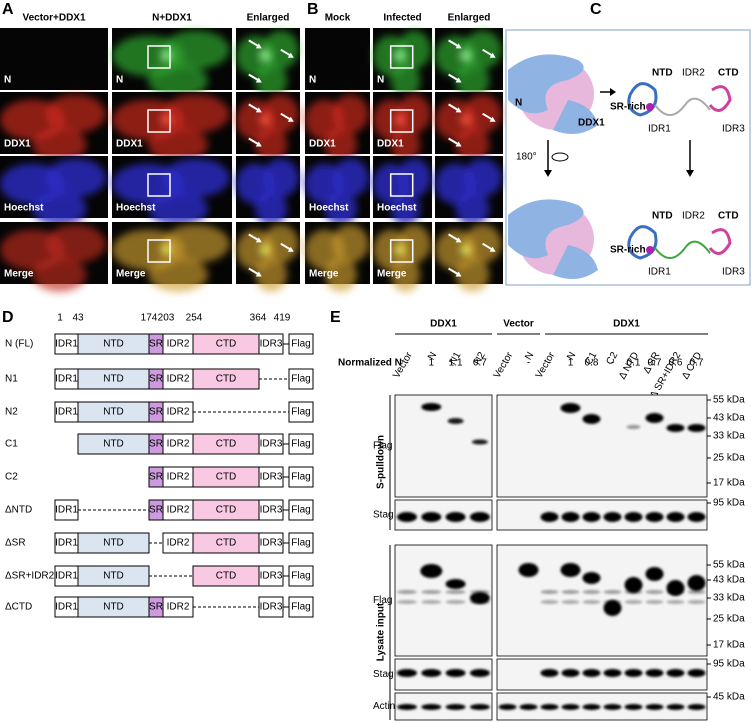 This screenshot has height=723, width=755. What do you see at coordinates (596, 9) in the screenshot?
I see `panel-letter: C` at bounding box center [596, 9].